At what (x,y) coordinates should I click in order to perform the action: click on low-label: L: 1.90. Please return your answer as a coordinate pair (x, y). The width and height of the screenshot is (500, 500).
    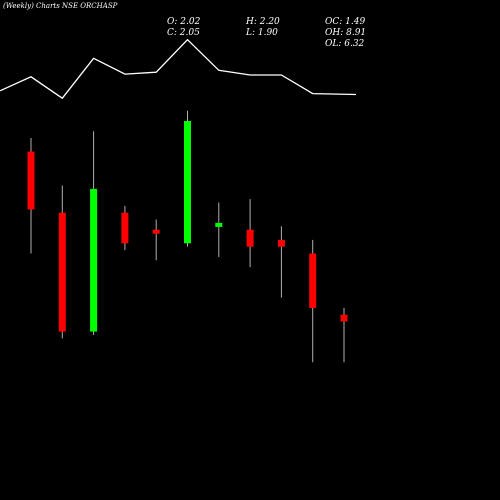
    Looking at the image, I should click on (262, 33).